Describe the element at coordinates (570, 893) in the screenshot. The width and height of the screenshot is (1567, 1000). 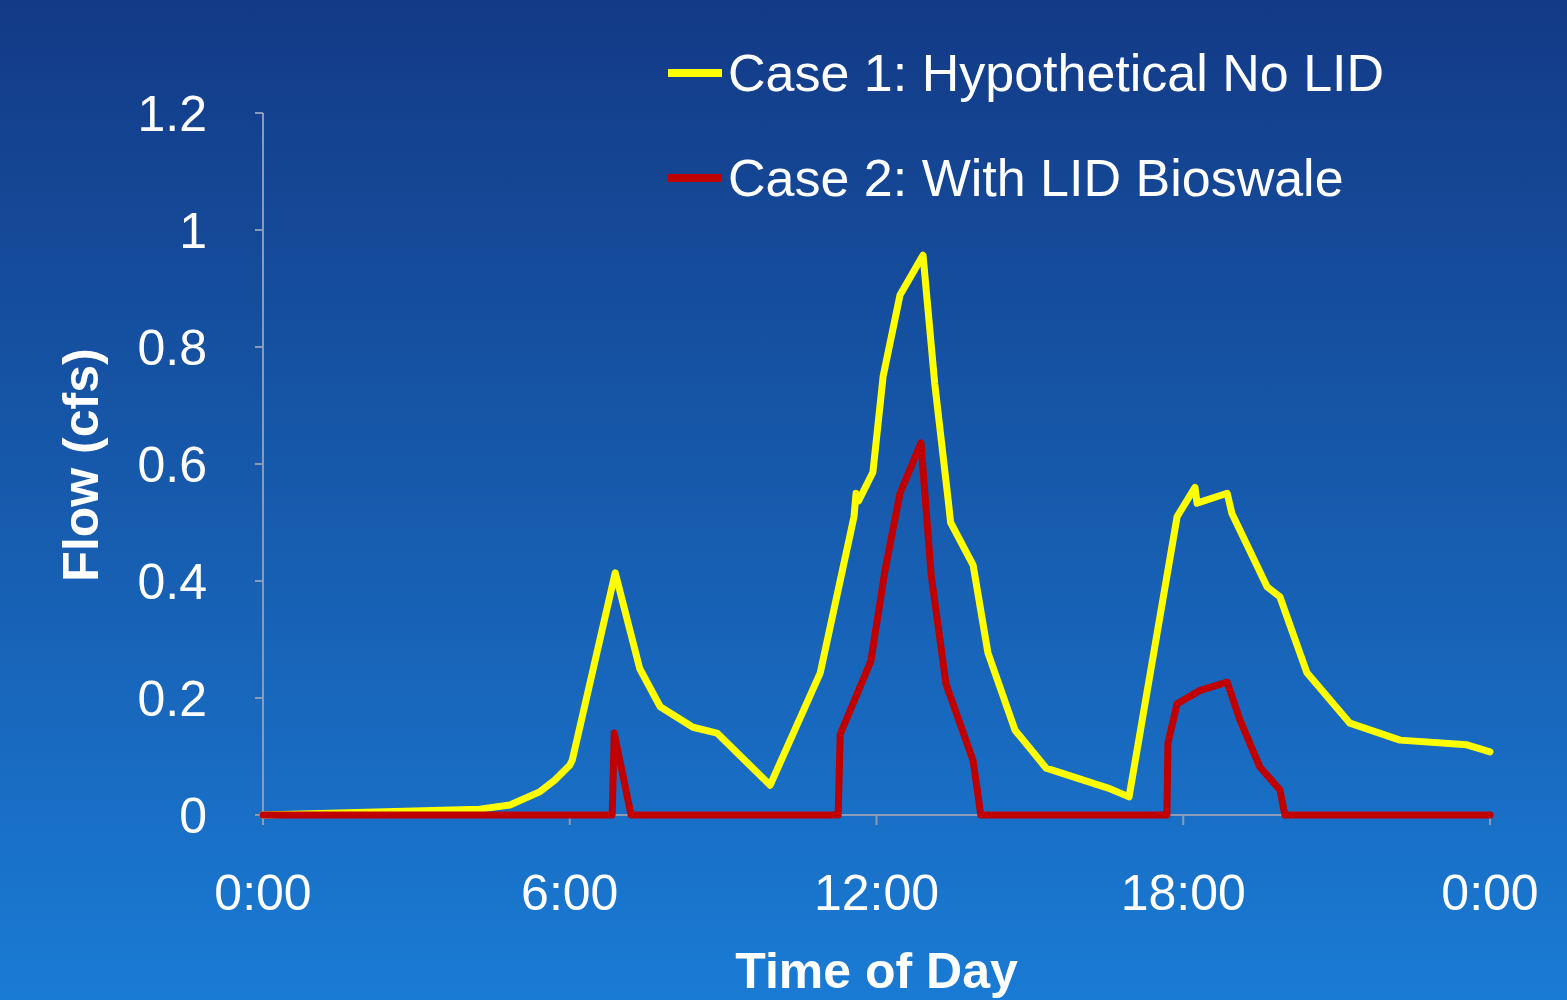
I see `x-tick-label: 6:00` at that location.